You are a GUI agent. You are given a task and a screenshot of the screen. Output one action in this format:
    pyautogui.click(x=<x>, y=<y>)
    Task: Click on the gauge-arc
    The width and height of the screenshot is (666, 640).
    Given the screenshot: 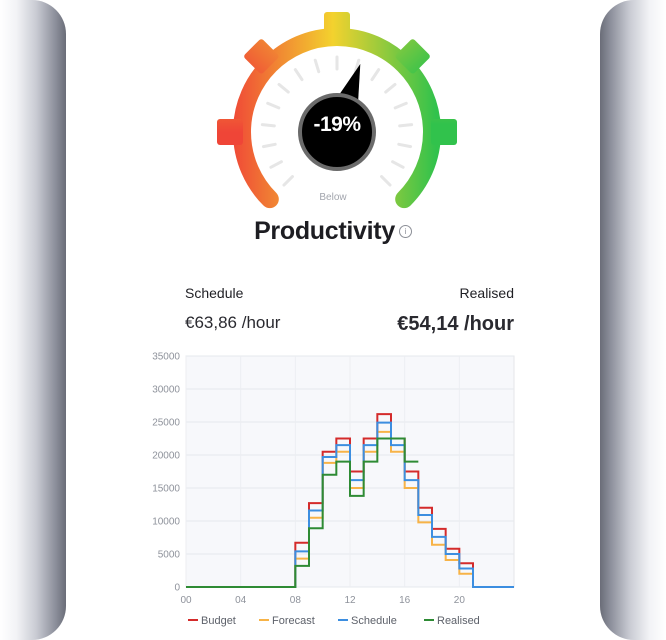 What is the action you would take?
    pyautogui.click(x=337, y=110)
    